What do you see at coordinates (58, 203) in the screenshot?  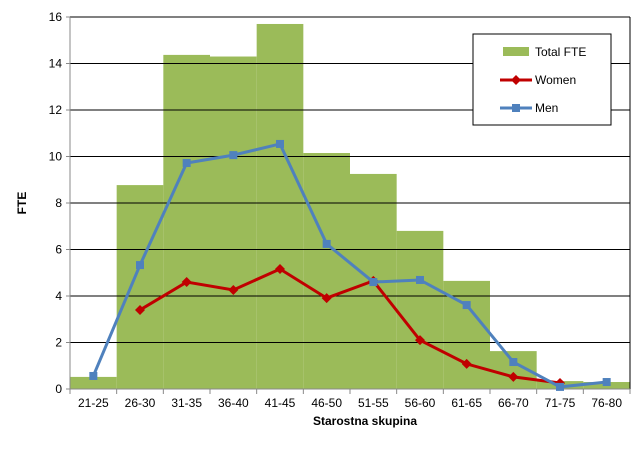 I see `y-tick-label: 8` at bounding box center [58, 203].